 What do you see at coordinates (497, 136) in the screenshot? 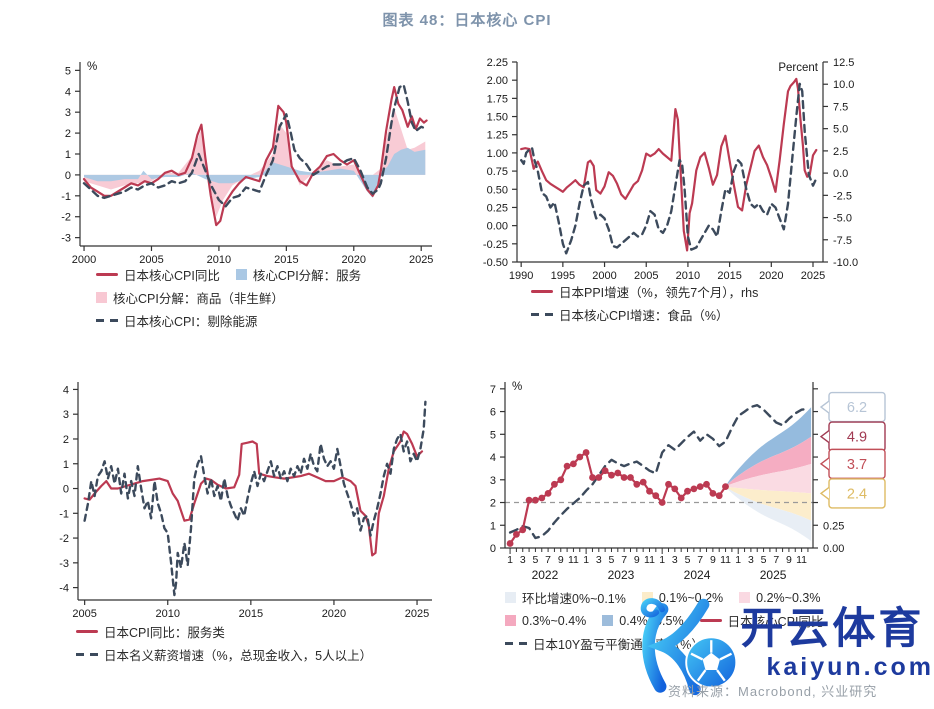
I see `axis-tick-label: 1.25` at bounding box center [497, 136].